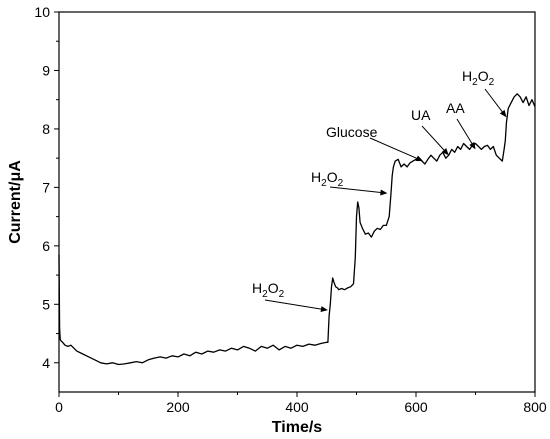 The height and width of the screenshot is (439, 550). What do you see at coordinates (46, 246) in the screenshot?
I see `y-tick-label: 6` at bounding box center [46, 246].